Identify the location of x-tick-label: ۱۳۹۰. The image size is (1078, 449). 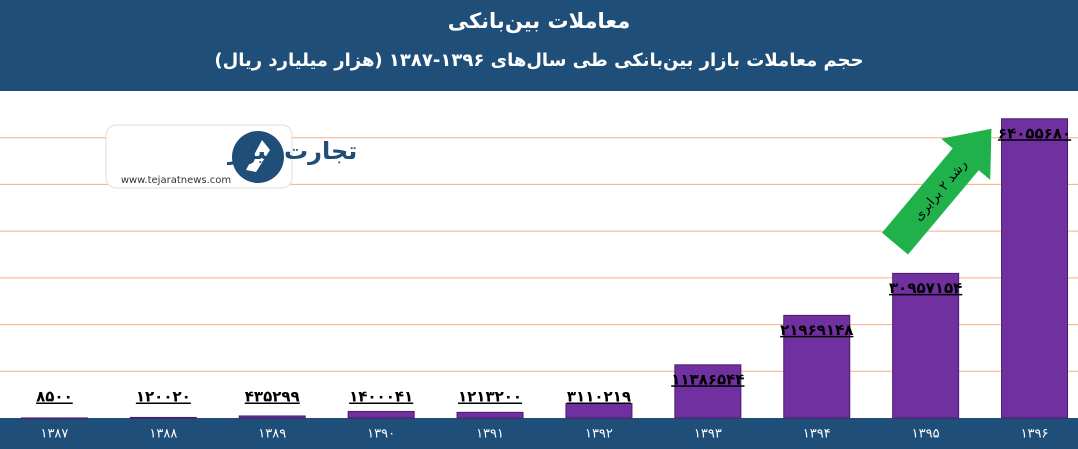
(381, 434).